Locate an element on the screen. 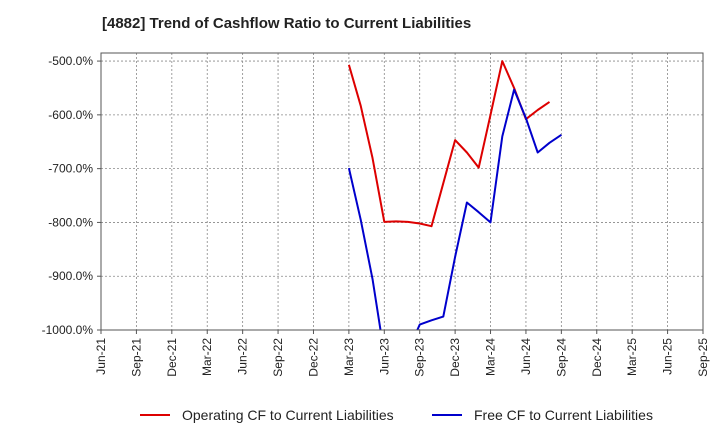  x-tick-label: Jun-22 is located at coordinates (243, 356).